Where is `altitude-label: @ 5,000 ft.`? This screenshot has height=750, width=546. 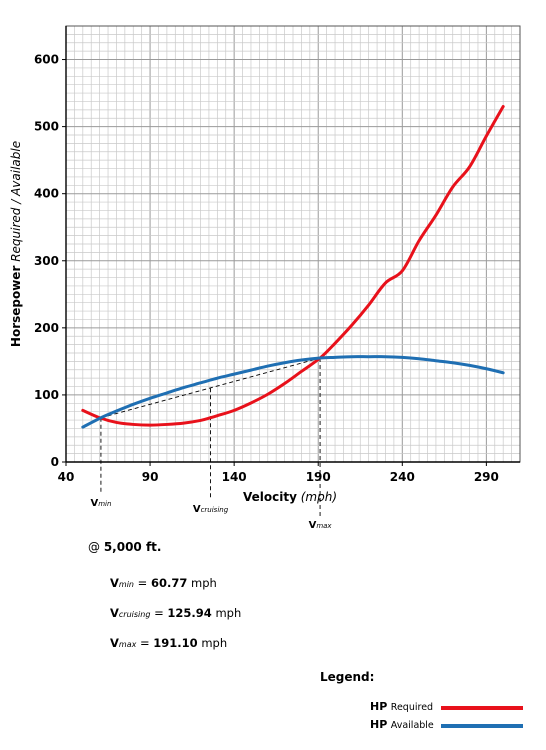 altitude-label: @ 5,000 ft. is located at coordinates (124, 547).